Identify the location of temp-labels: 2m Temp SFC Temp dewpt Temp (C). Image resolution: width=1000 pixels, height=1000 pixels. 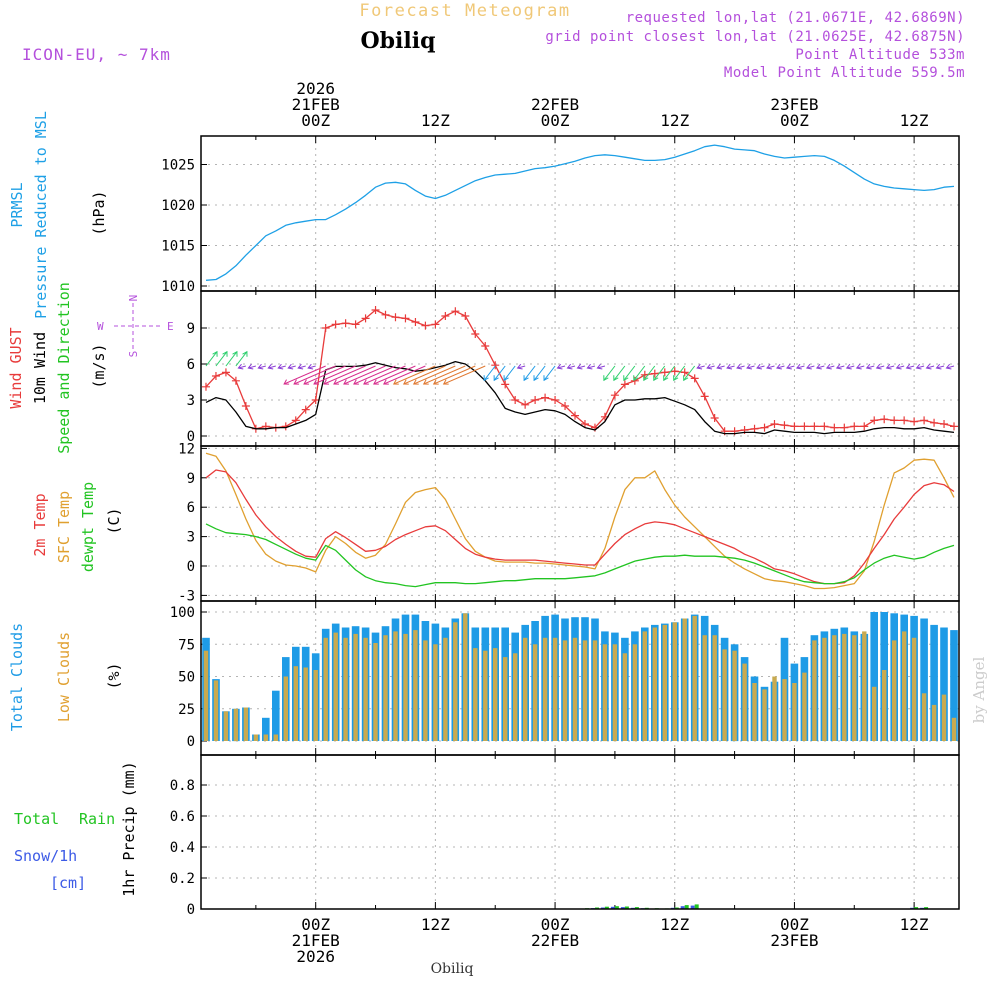
(77, 527).